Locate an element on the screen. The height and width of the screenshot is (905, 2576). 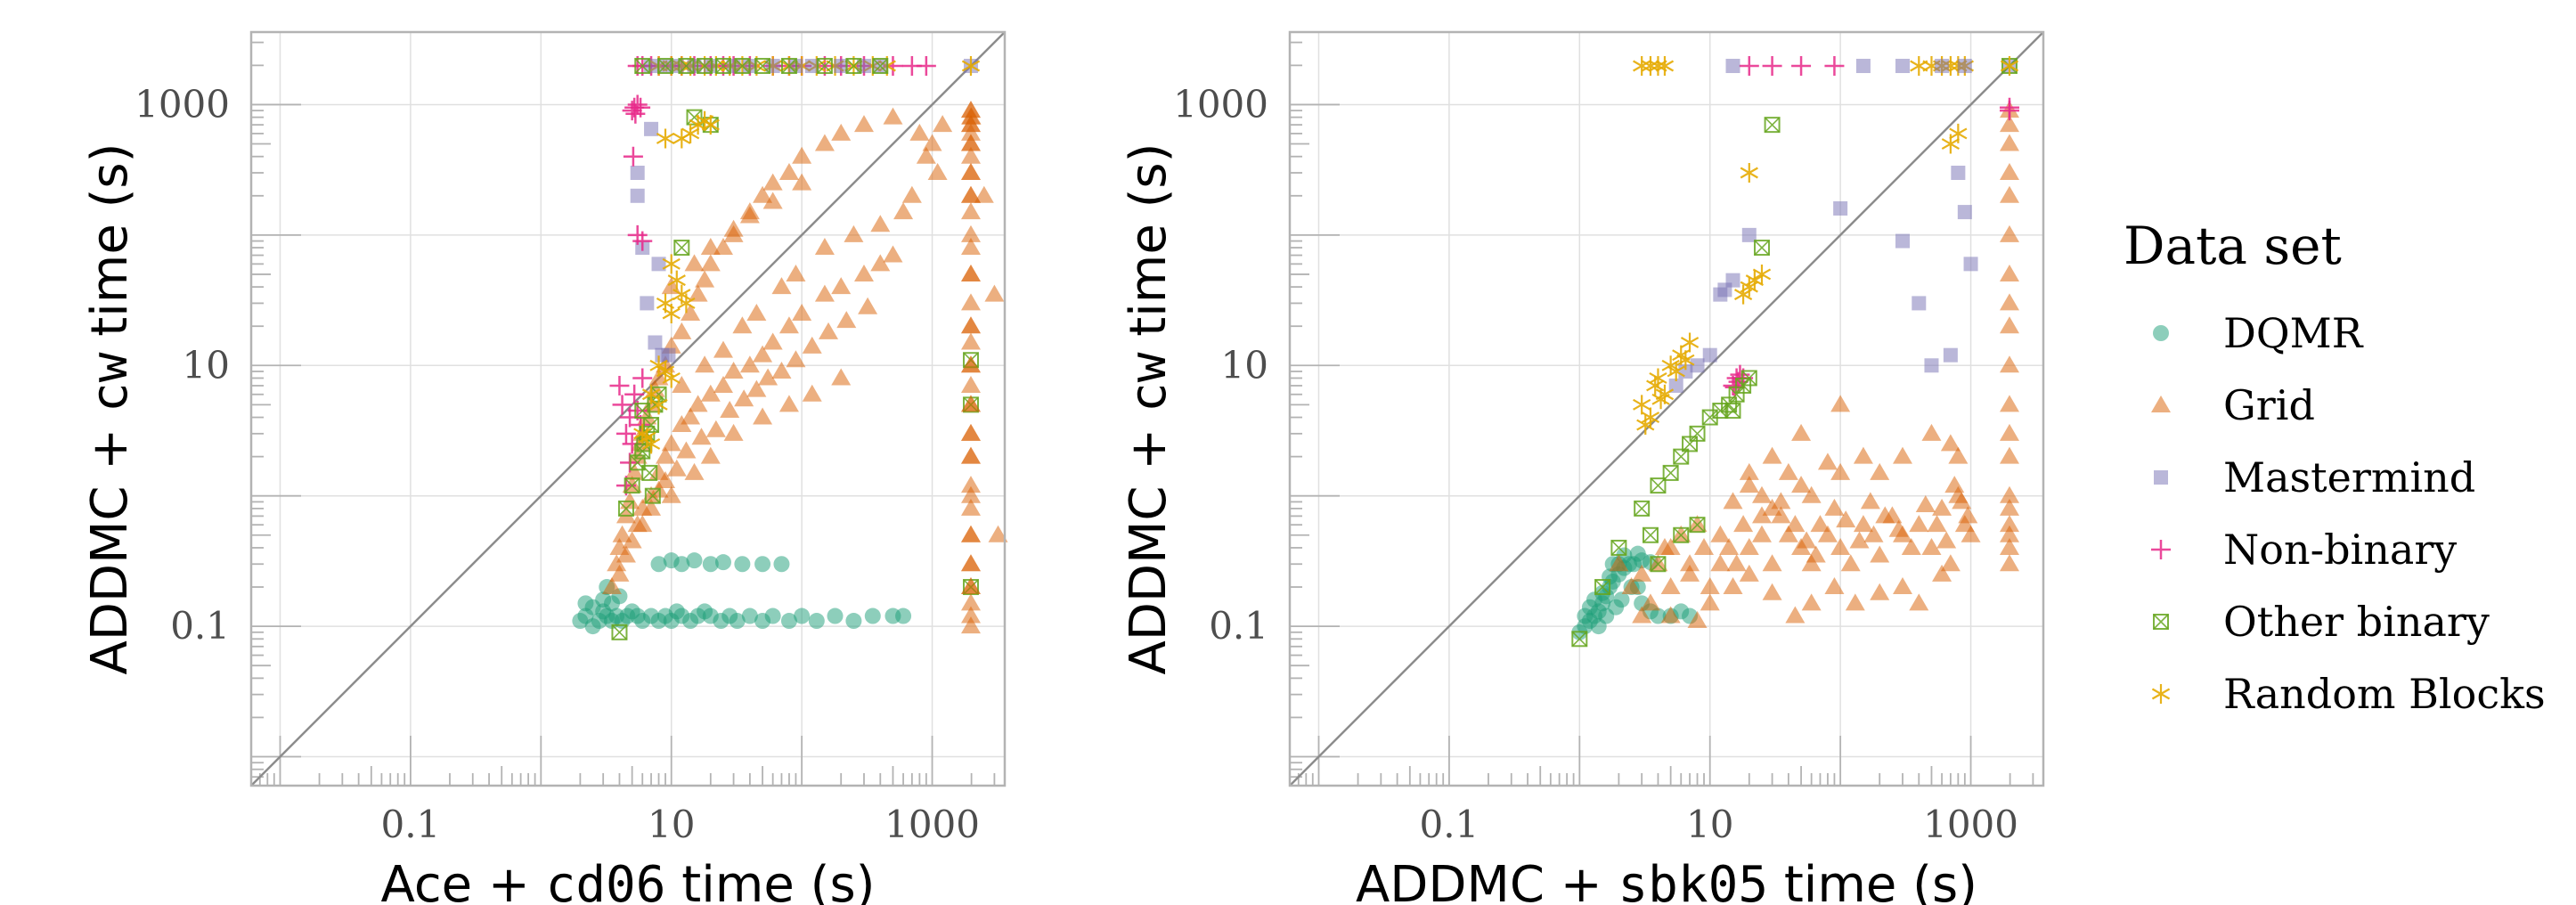
y-tick-label: 0.1 is located at coordinates (1238, 626).